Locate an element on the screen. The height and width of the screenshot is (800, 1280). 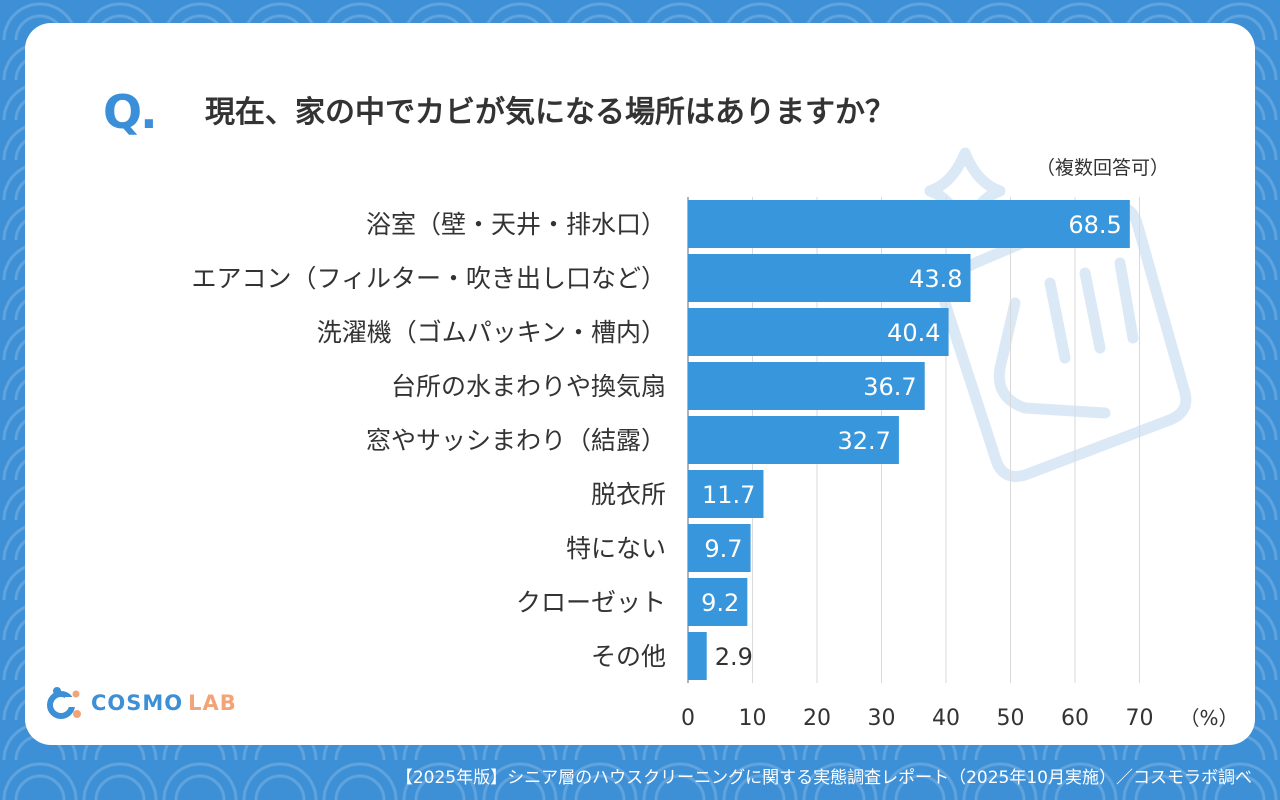
logo-mark-icon is located at coordinates (64, 703).